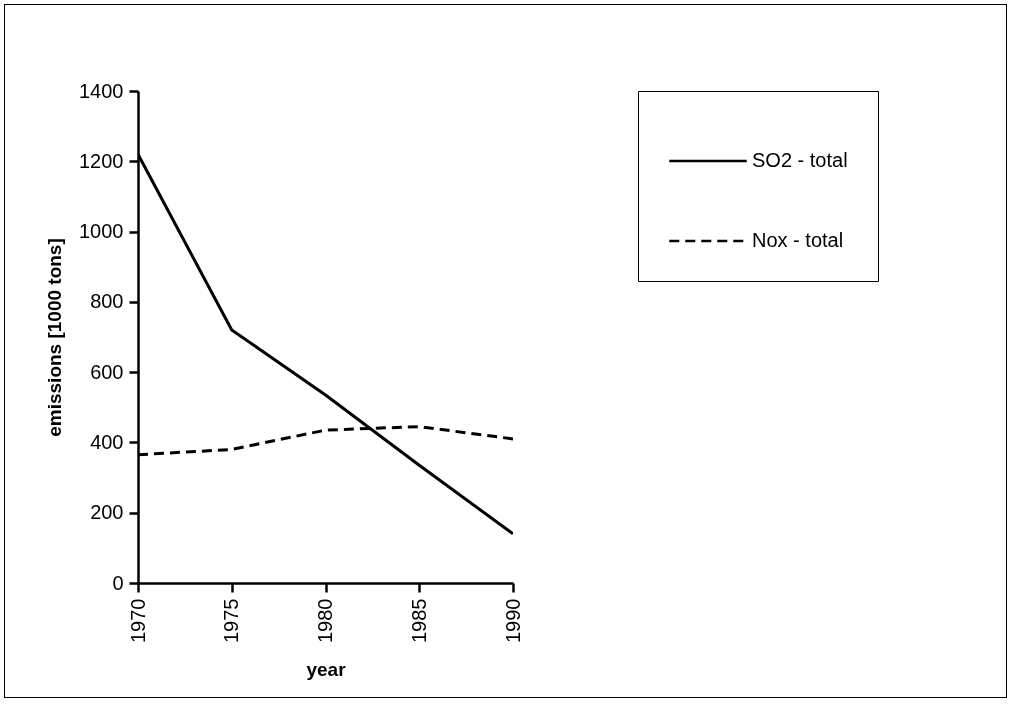 The height and width of the screenshot is (706, 1013). Describe the element at coordinates (512, 620) in the screenshot. I see `x-tick-label: 1990` at that location.